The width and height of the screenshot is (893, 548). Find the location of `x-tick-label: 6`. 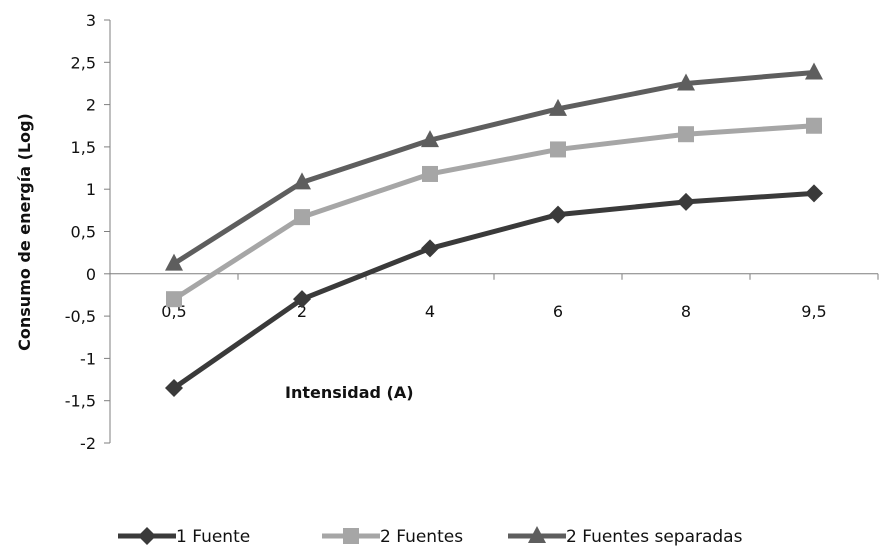

x-tick-label: 6 is located at coordinates (558, 311).